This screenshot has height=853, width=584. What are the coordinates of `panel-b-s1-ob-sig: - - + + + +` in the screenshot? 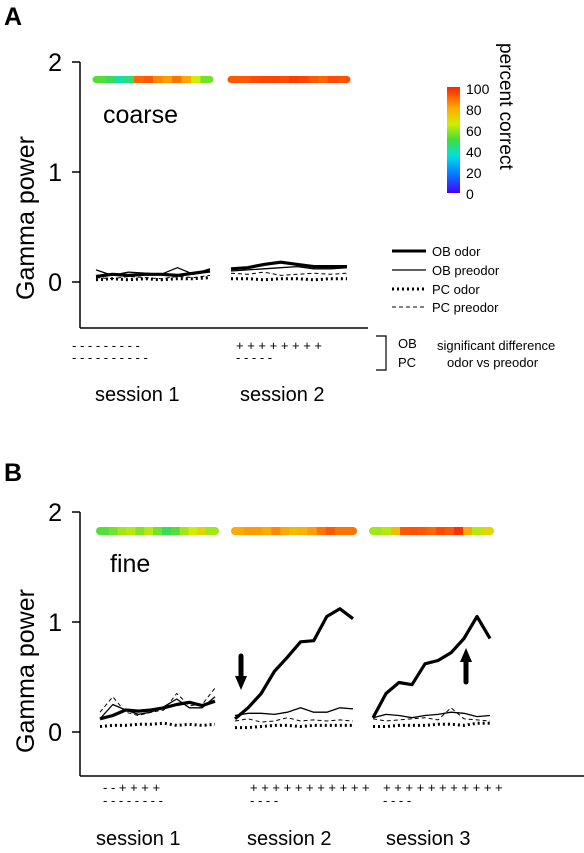 It's located at (131, 787).